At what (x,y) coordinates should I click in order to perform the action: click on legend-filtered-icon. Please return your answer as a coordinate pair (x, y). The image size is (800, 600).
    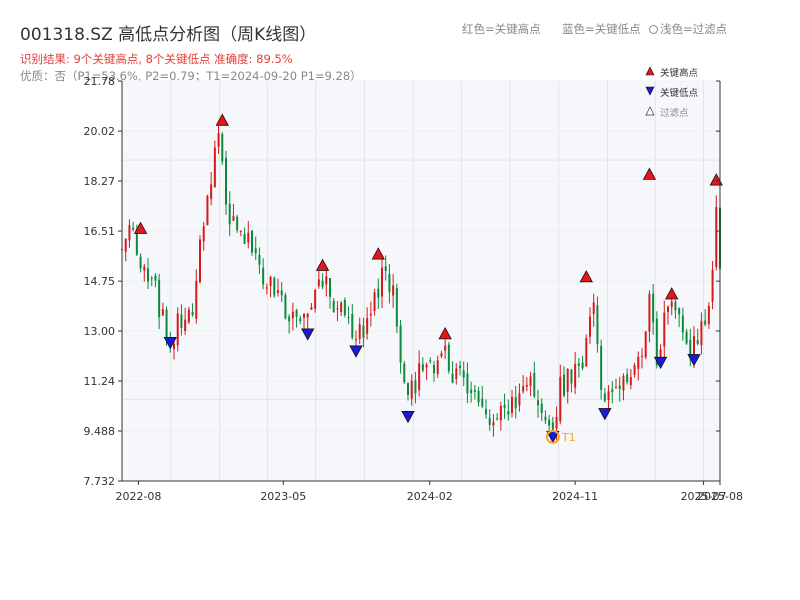
    Looking at the image, I should click on (650, 111).